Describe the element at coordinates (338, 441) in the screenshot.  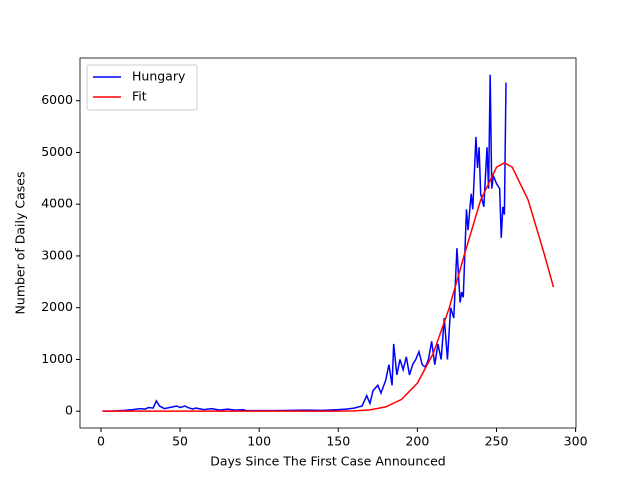
I see `x-tick-label: 150` at that location.